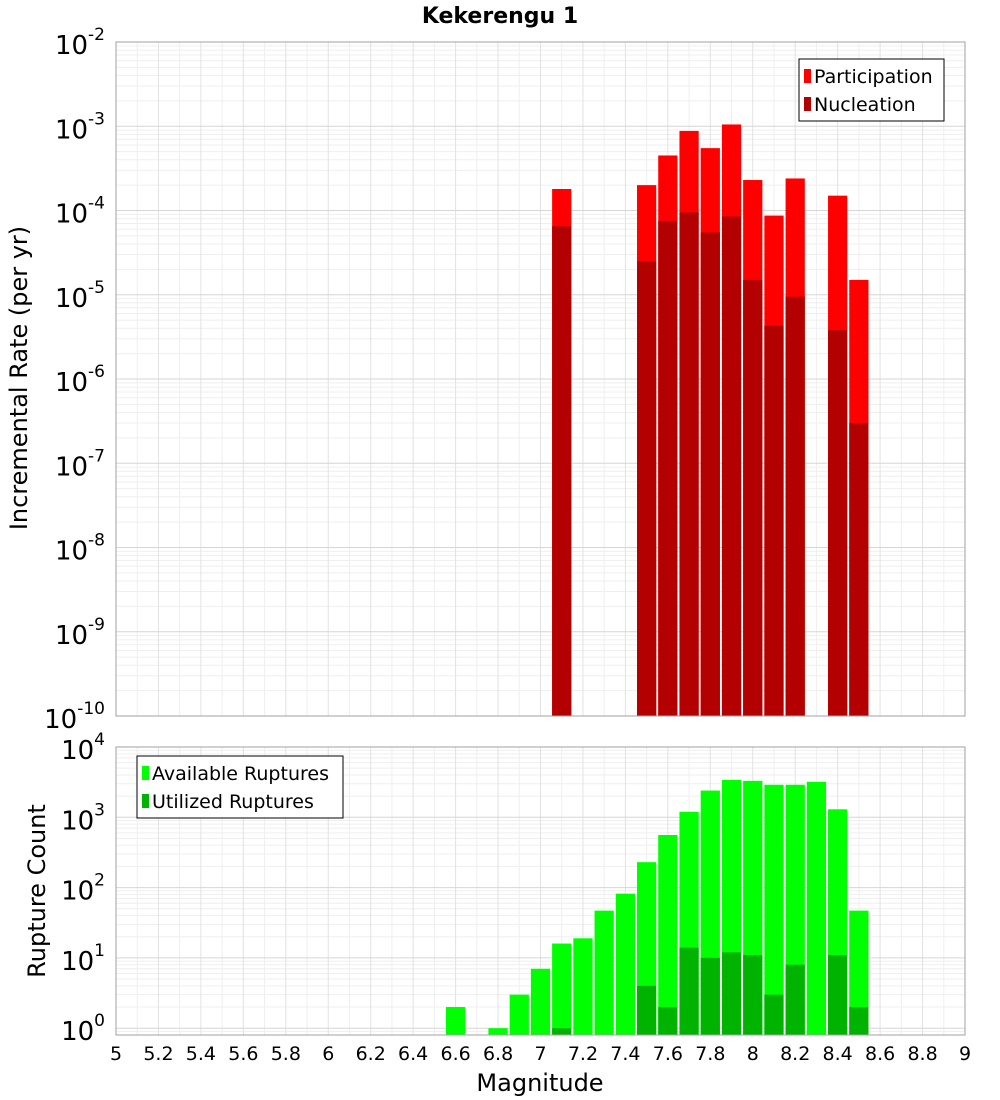 The image size is (1000, 1100). I want to click on bar-primary-6.8, so click(498, 1031).